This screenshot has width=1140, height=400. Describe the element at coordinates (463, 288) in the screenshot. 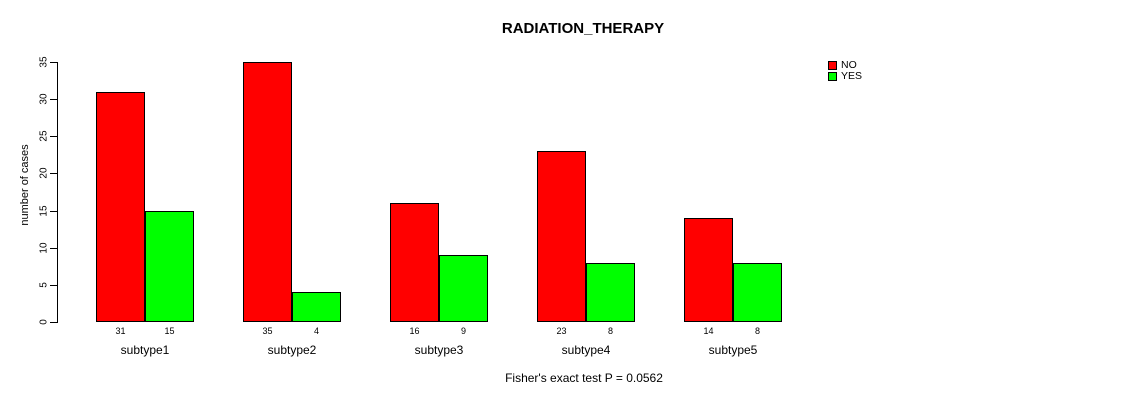

I see `bar-yes-subtype3` at that location.